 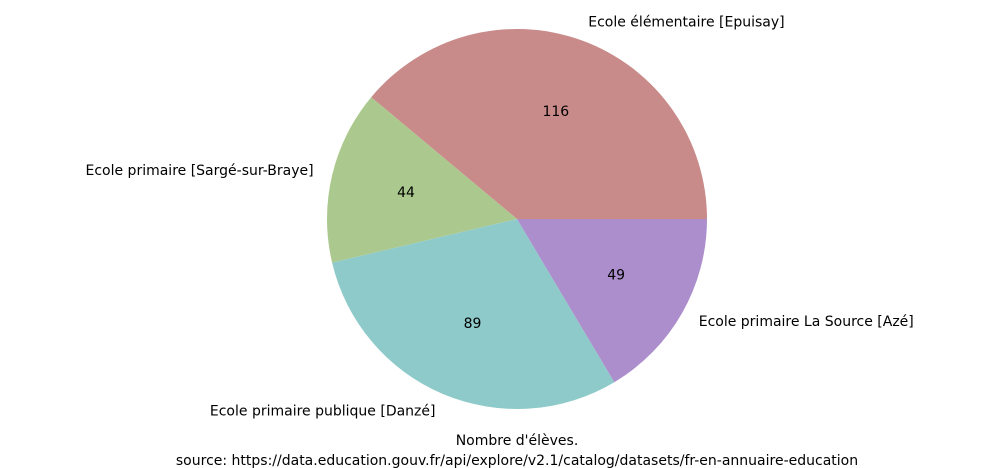 I want to click on slice-label: Ecole élémentaire [Epuisay], so click(x=686, y=23).